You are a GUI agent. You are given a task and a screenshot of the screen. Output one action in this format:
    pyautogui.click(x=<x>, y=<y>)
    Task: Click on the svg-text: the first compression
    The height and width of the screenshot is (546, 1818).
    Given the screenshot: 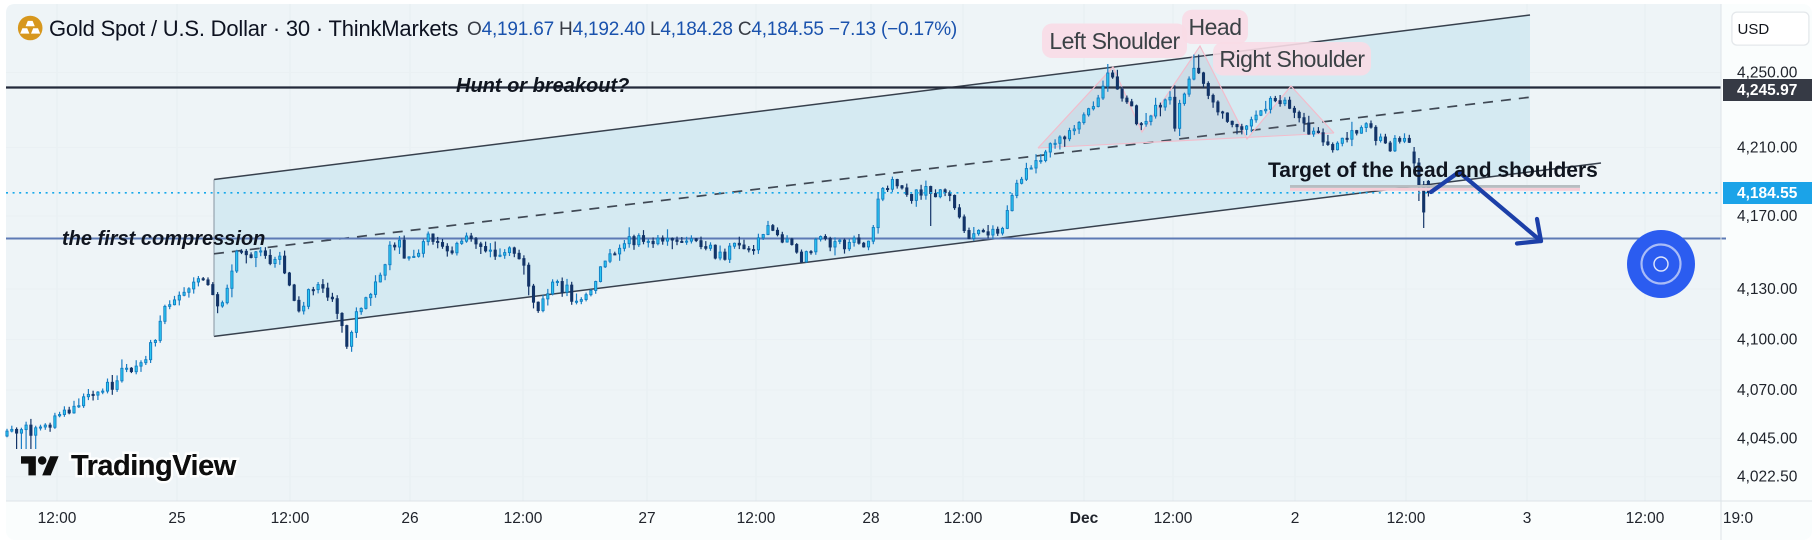 What is the action you would take?
    pyautogui.click(x=163, y=239)
    